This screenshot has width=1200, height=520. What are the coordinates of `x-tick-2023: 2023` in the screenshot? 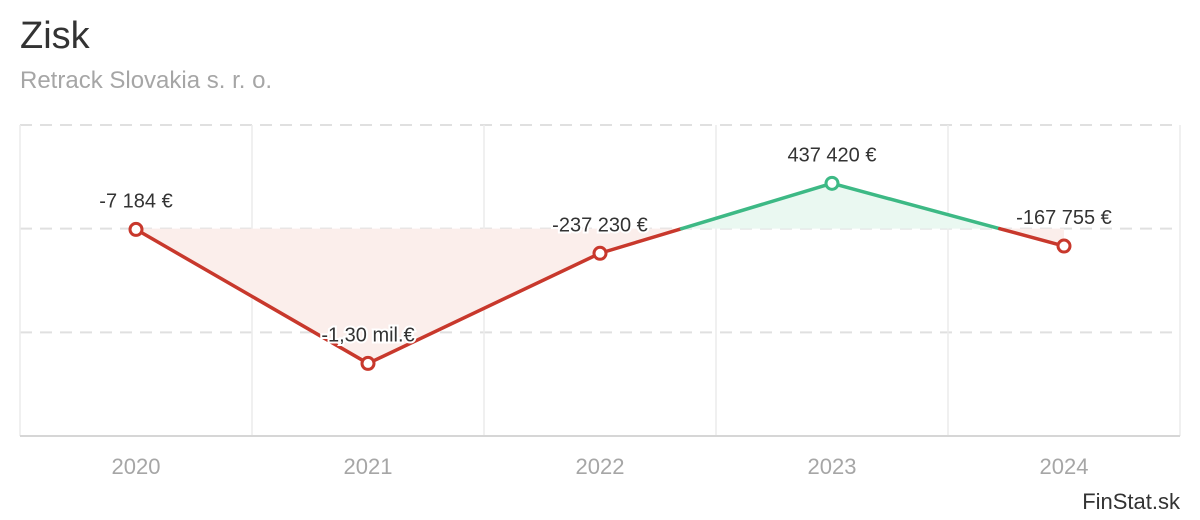 It's located at (832, 466).